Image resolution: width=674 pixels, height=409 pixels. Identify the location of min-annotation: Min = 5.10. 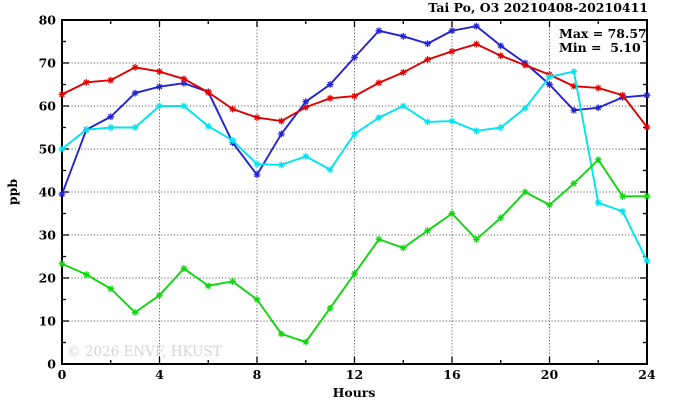
(600, 47).